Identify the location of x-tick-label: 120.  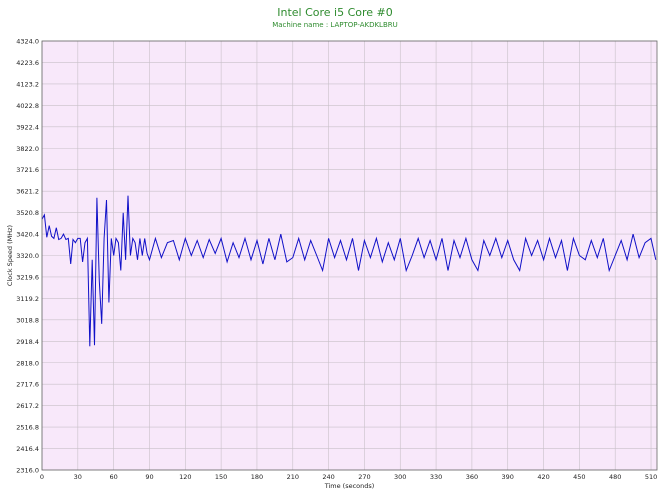
(185, 477).